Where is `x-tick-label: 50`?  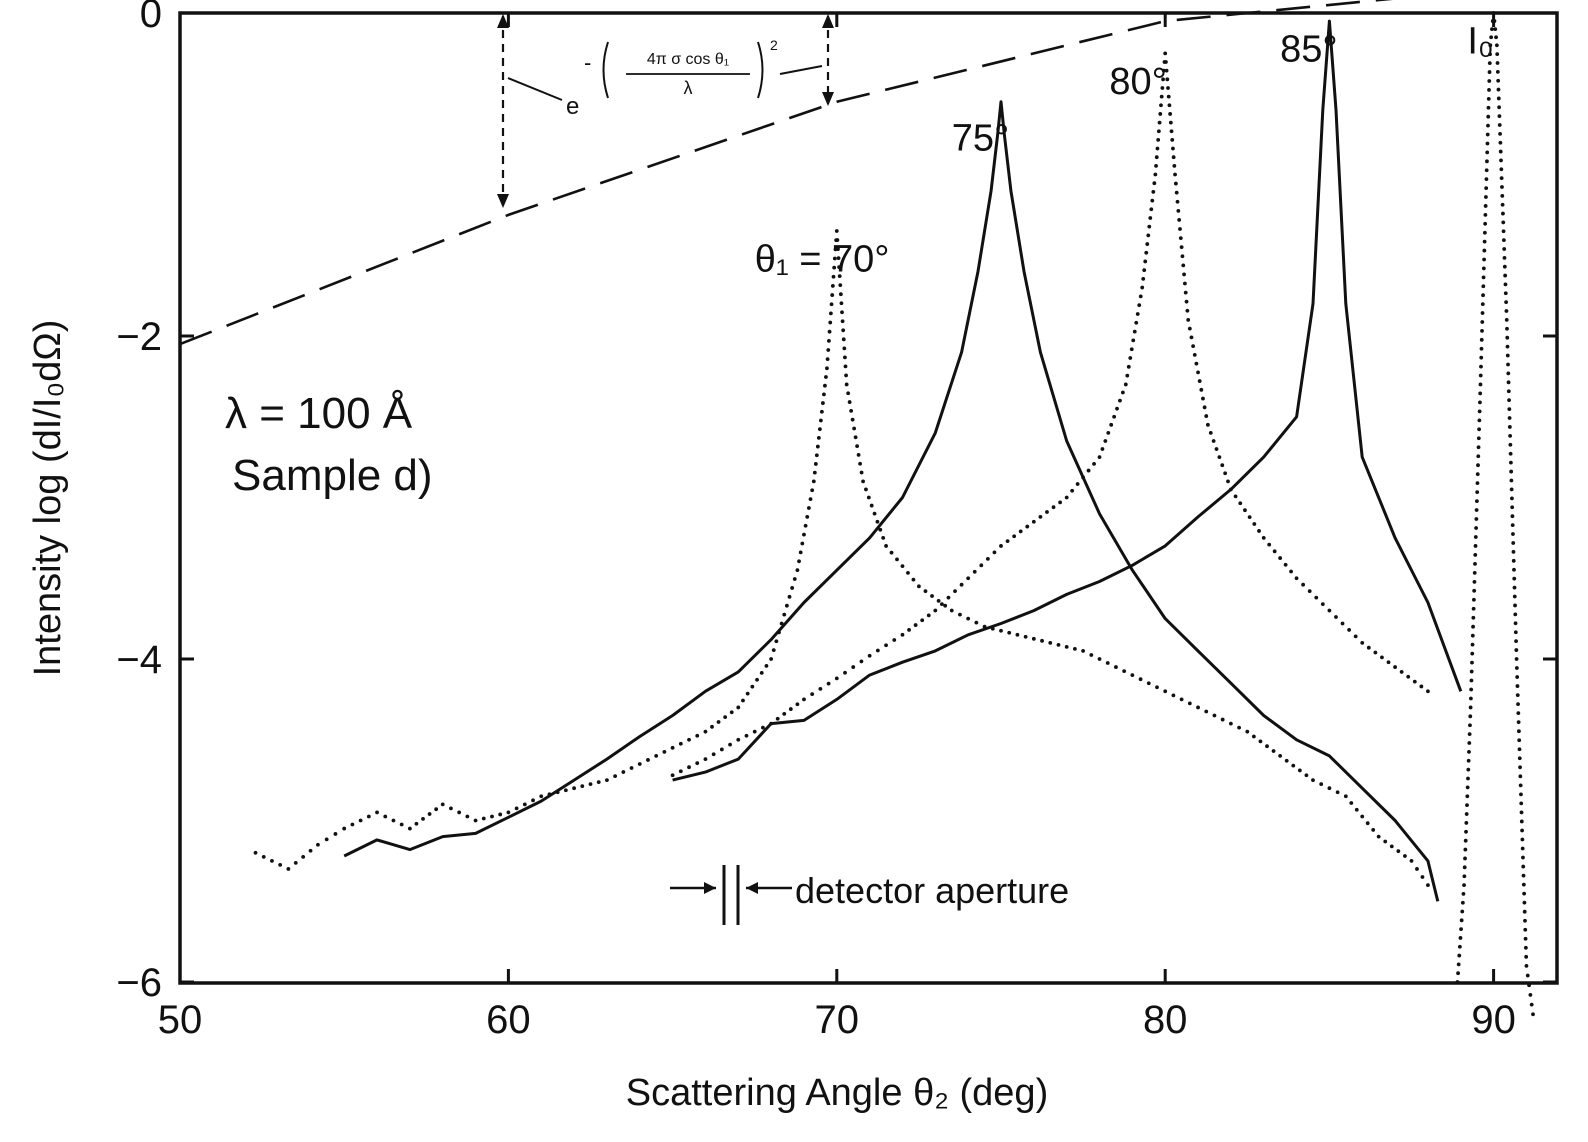 x-tick-label: 50 is located at coordinates (180, 1020).